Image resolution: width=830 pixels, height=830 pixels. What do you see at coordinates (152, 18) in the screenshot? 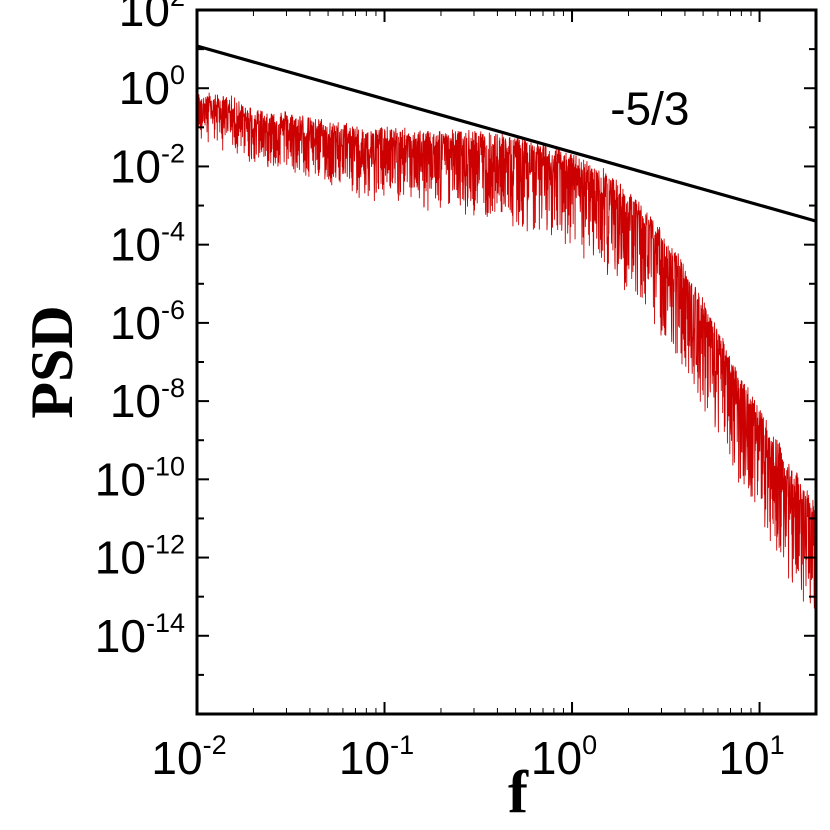
I see `y-tick-label: 102` at bounding box center [152, 18].